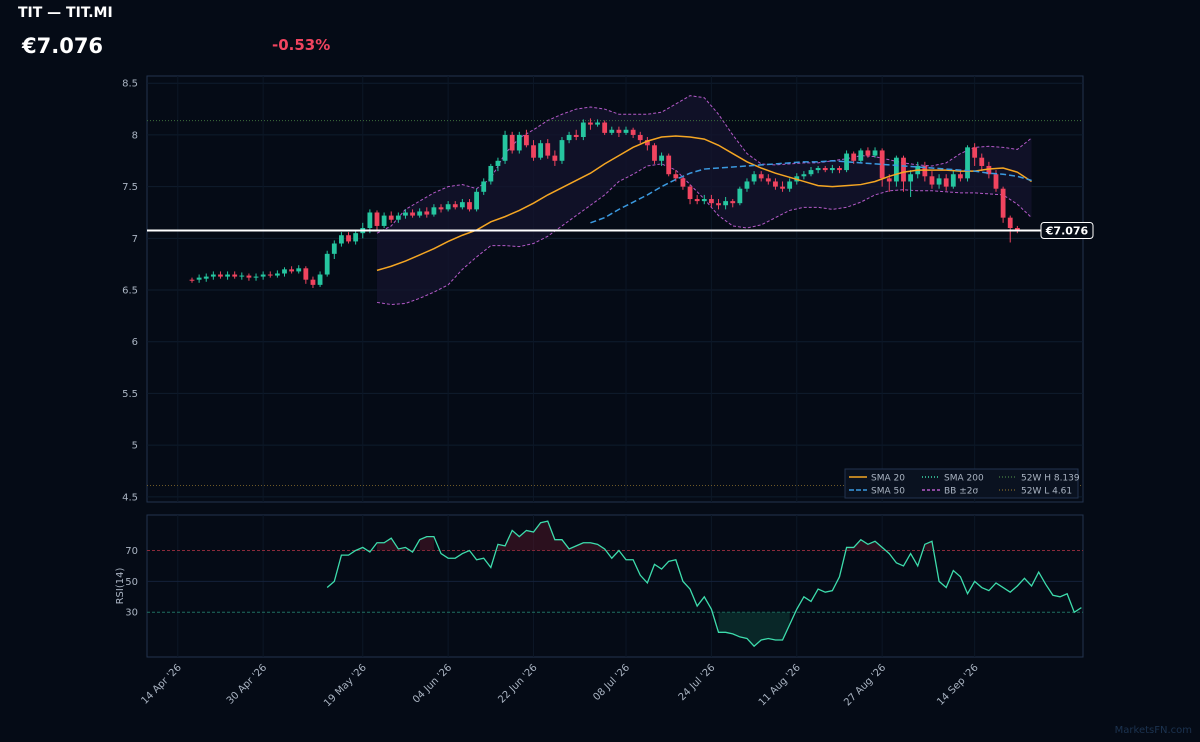  What do you see at coordinates (135, 446) in the screenshot?
I see `price-tick-label: 5` at bounding box center [135, 446].